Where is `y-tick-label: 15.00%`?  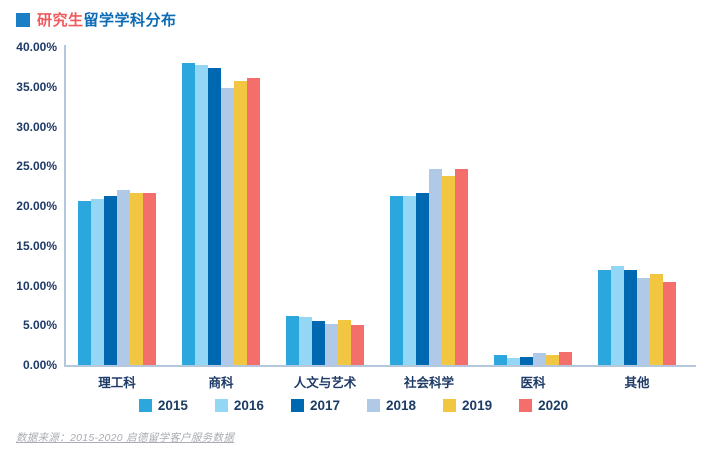
y-tick-label: 15.00% is located at coordinates (36, 245).